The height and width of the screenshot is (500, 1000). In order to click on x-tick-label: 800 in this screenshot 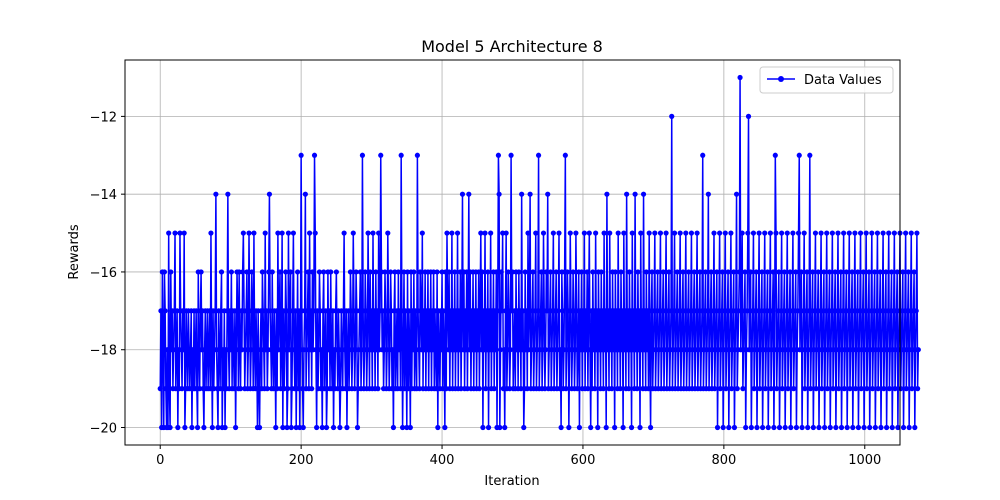, I will do `click(723, 460)`.